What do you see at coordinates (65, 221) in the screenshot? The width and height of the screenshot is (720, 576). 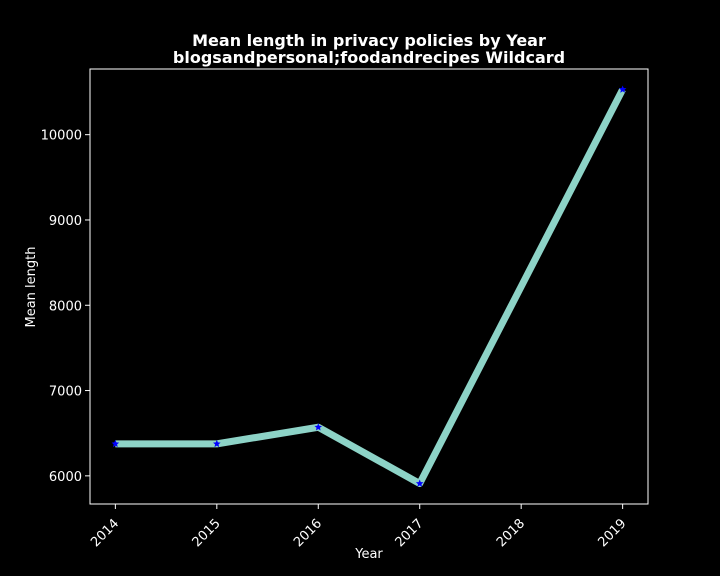 I see `y-tick-label: 9000` at bounding box center [65, 221].